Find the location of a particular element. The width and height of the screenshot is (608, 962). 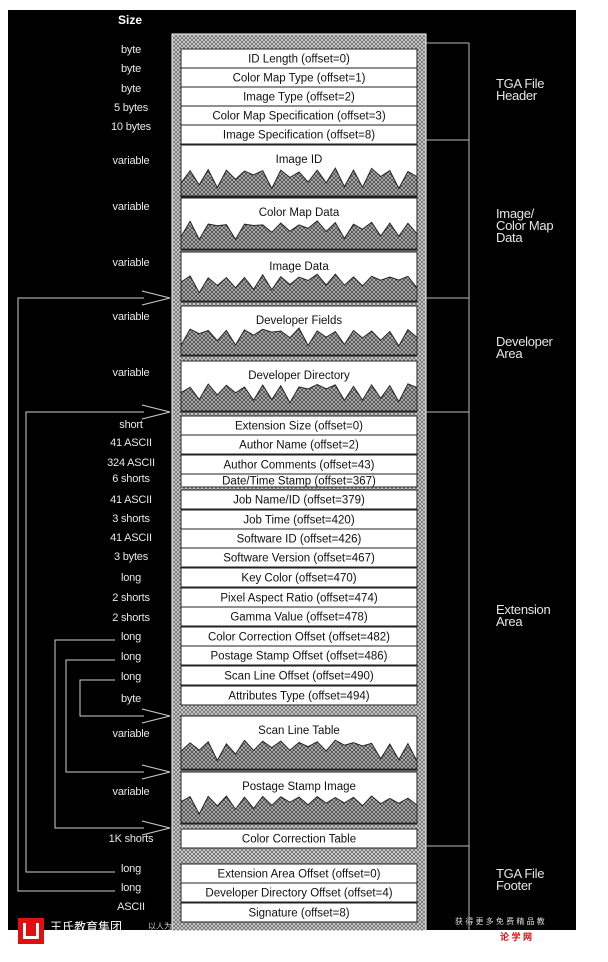

field-size: 6 shorts is located at coordinates (131, 479).